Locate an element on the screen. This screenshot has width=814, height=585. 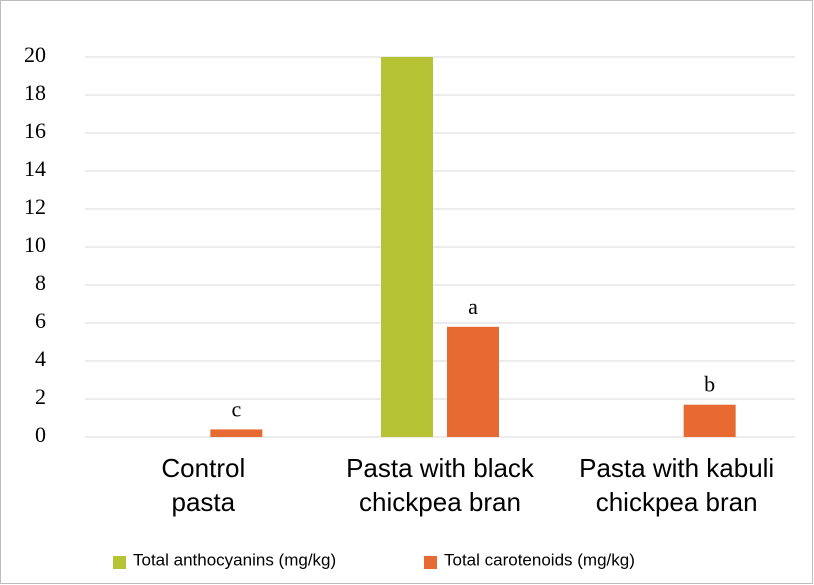
y-tick-label: 18 is located at coordinates (35, 92).